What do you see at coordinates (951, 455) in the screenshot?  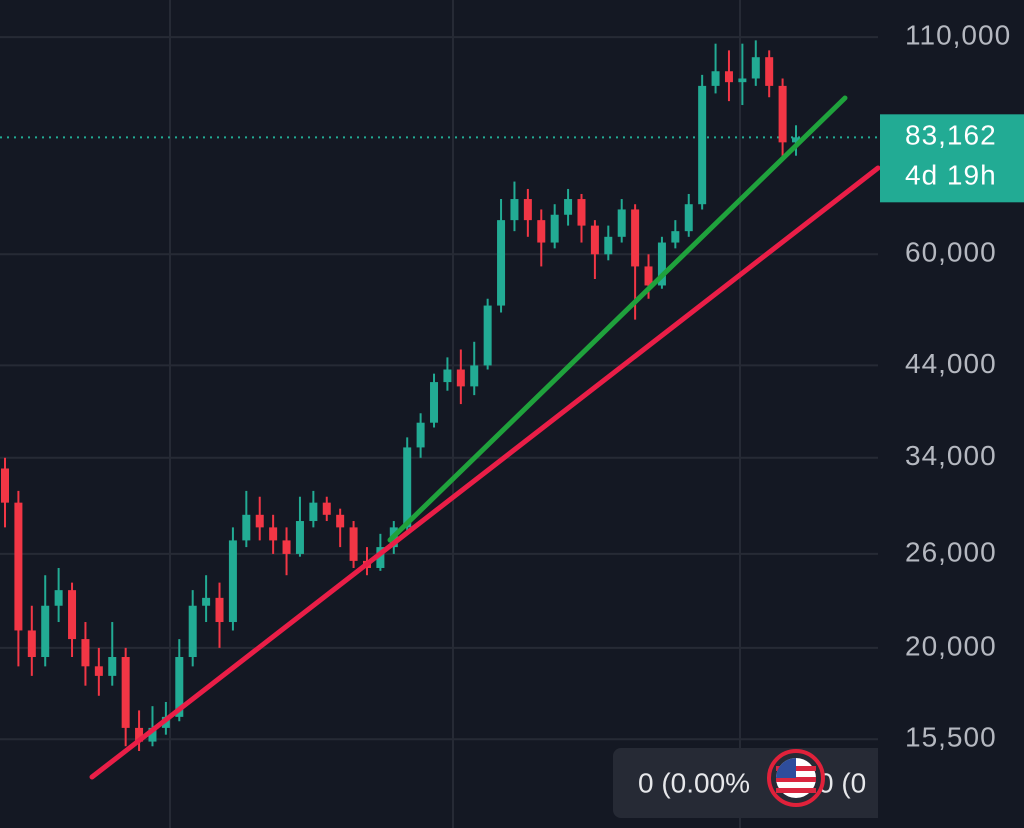 I see `y-tick-label: 34,000` at bounding box center [951, 455].